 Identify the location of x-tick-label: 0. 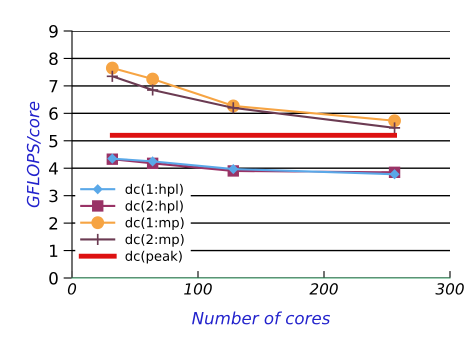
(72, 289).